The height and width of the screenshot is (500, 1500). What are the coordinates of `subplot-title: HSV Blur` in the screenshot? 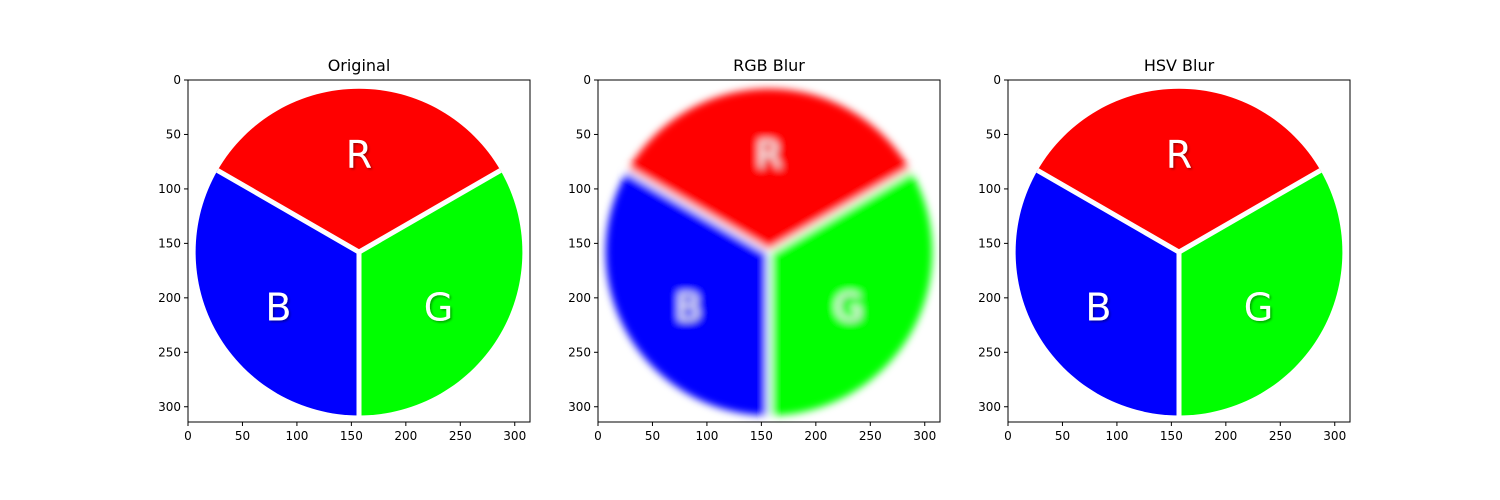 It's located at (1179, 65).